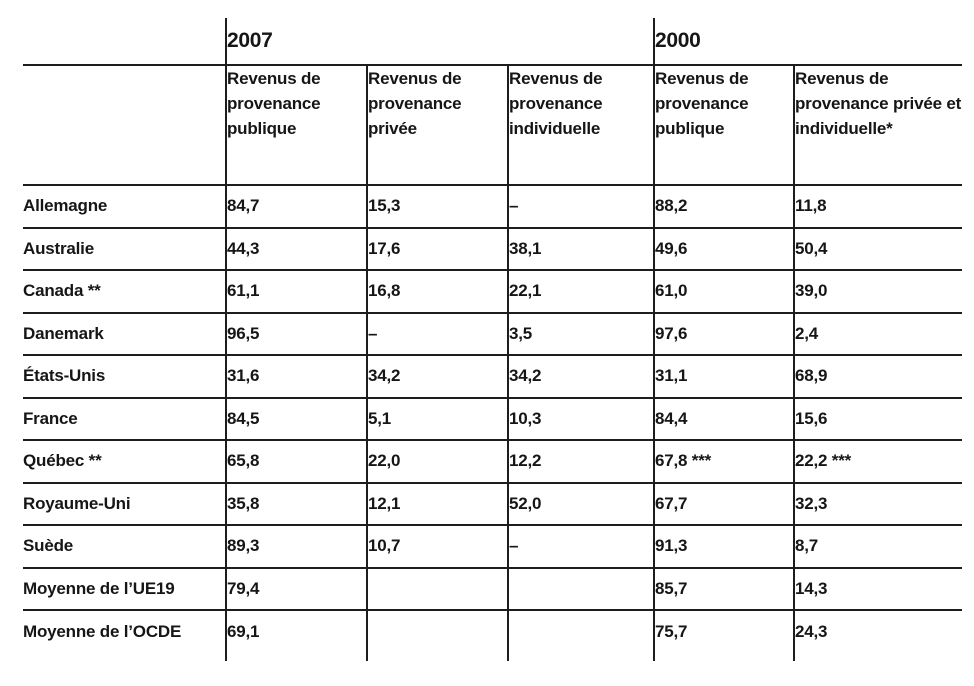 This screenshot has width=974, height=686. I want to click on cell-value: 5,1, so click(437, 419).